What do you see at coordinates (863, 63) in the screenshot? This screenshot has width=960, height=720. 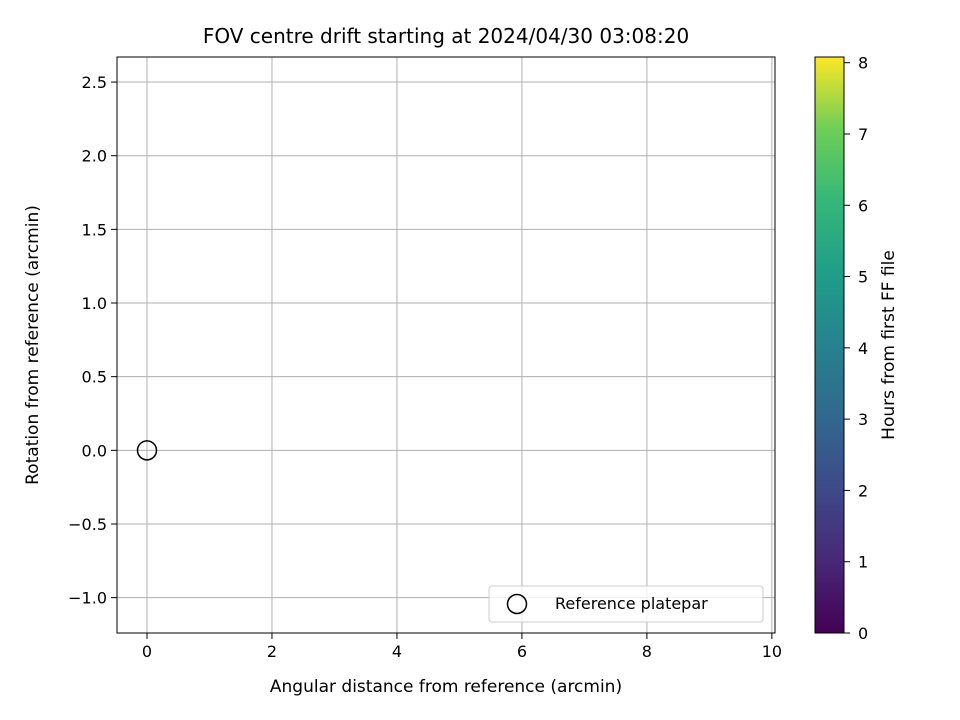 I see `colorbar-tick-label: 8` at bounding box center [863, 63].